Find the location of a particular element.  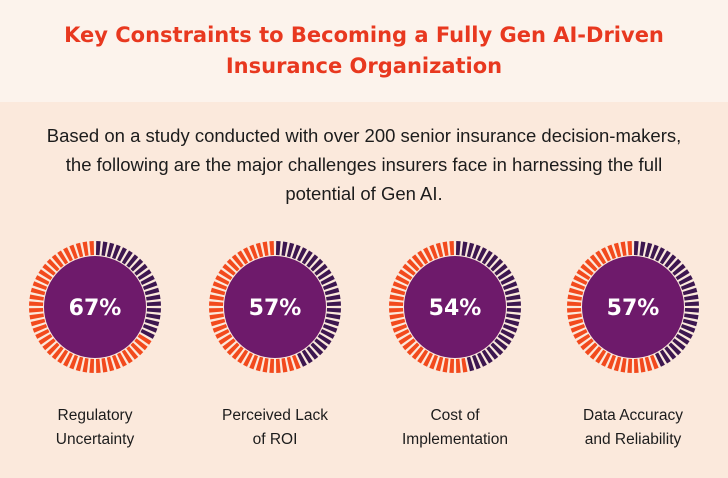

ring-value-label: 67% is located at coordinates (95, 308).